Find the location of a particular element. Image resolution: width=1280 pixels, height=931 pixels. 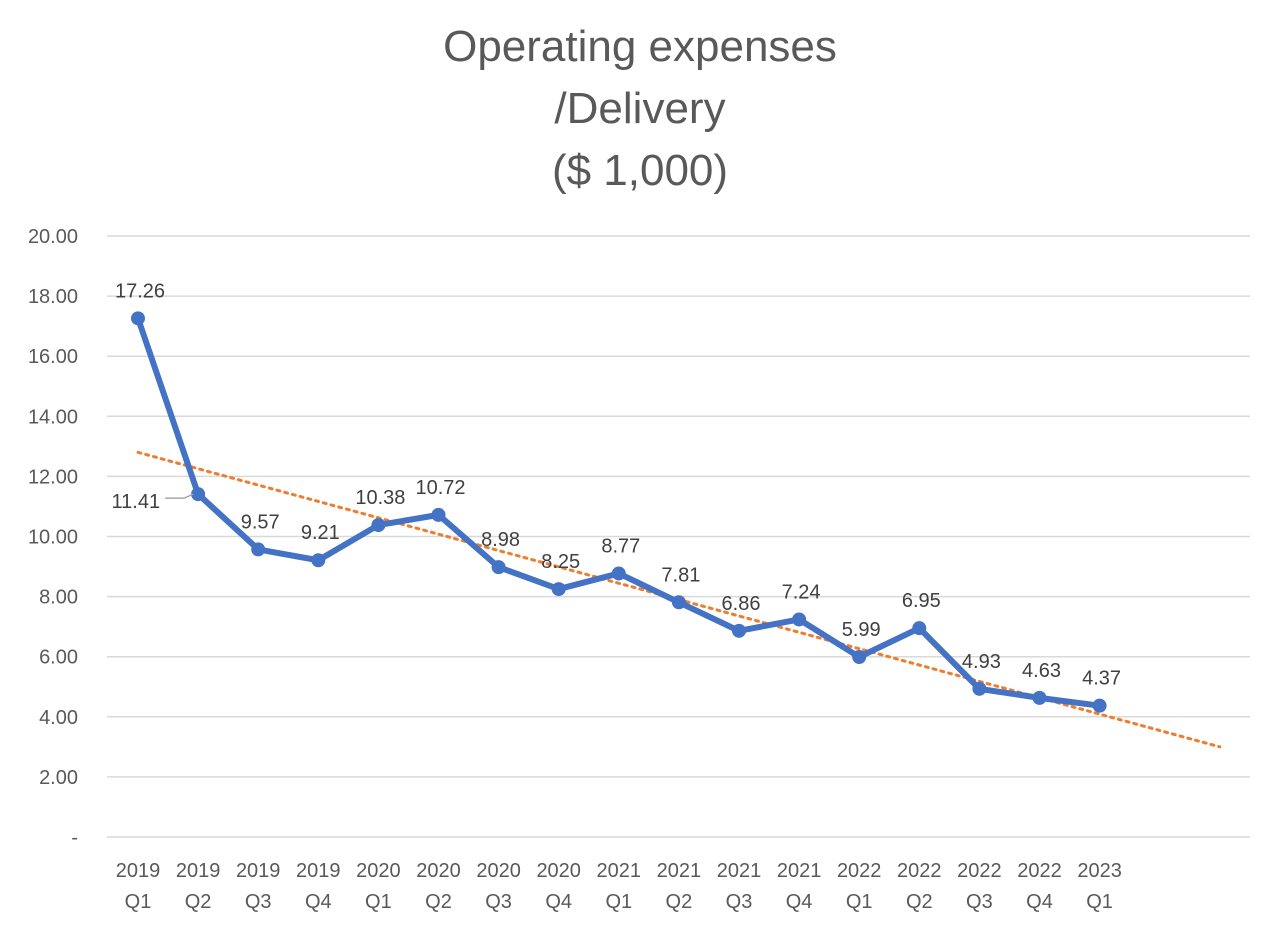

x-tick-label: 2021 Q1 is located at coordinates (619, 886).